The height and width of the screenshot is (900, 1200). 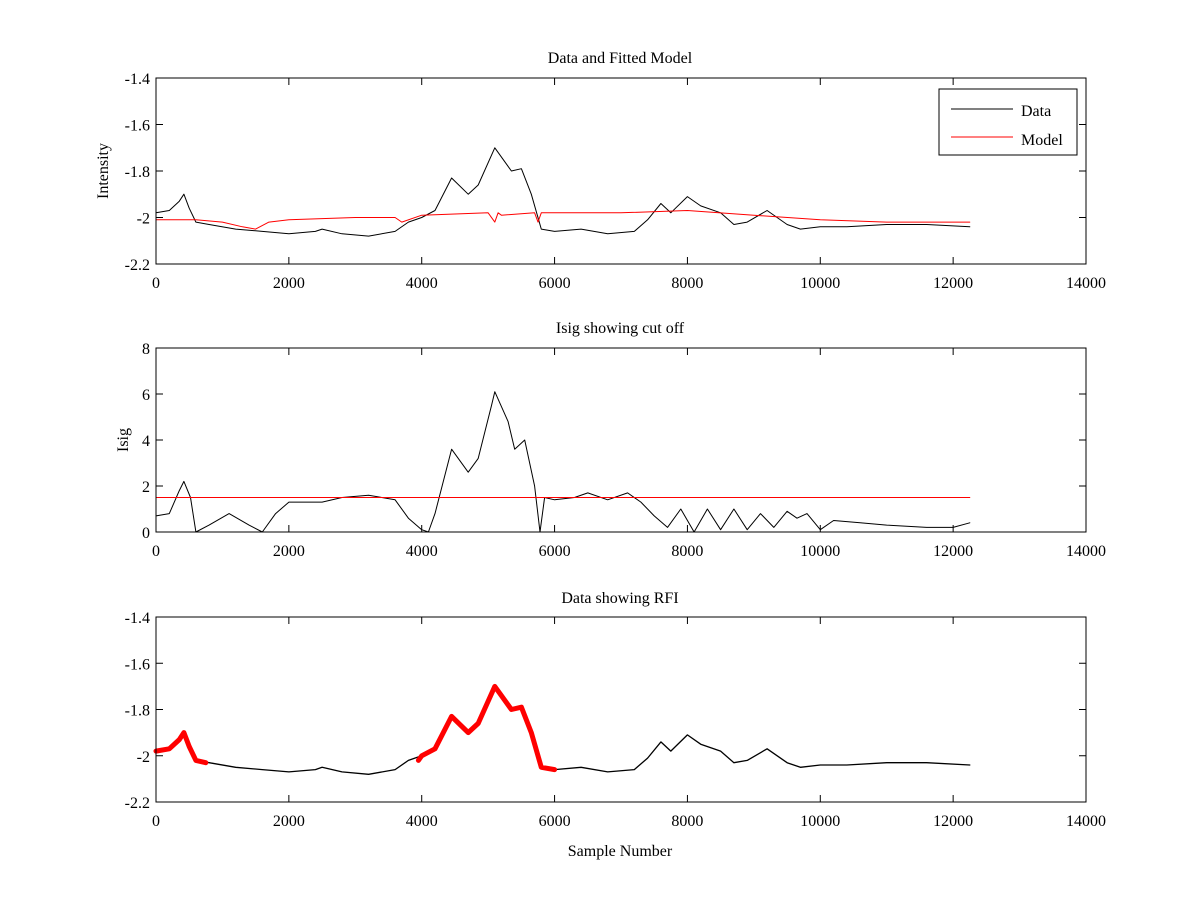 I want to click on y-tick-label: 2, so click(x=146, y=487).